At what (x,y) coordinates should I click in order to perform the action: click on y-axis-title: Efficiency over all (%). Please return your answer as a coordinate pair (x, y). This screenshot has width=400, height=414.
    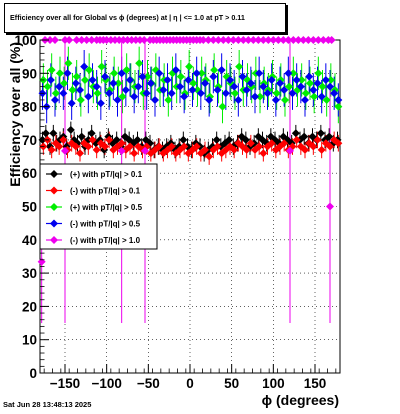
    Looking at the image, I should click on (15, 114).